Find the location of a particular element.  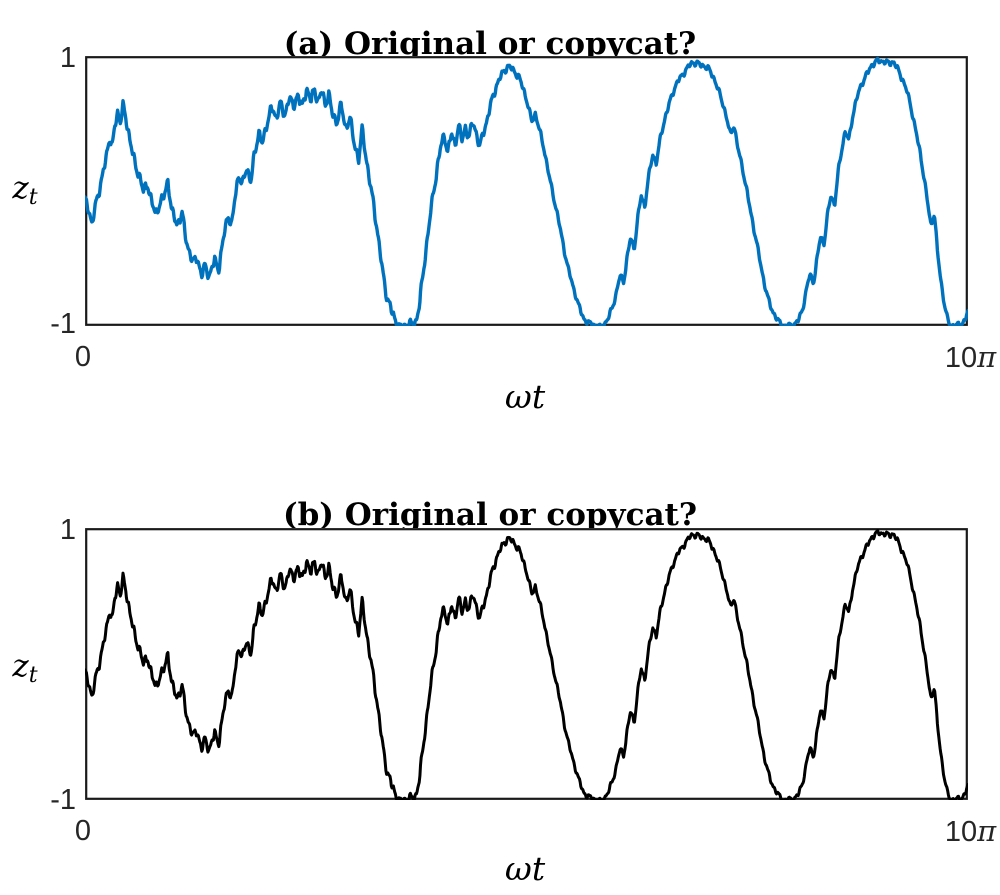

panel-a-ylabel: zt is located at coordinates (25, 189).